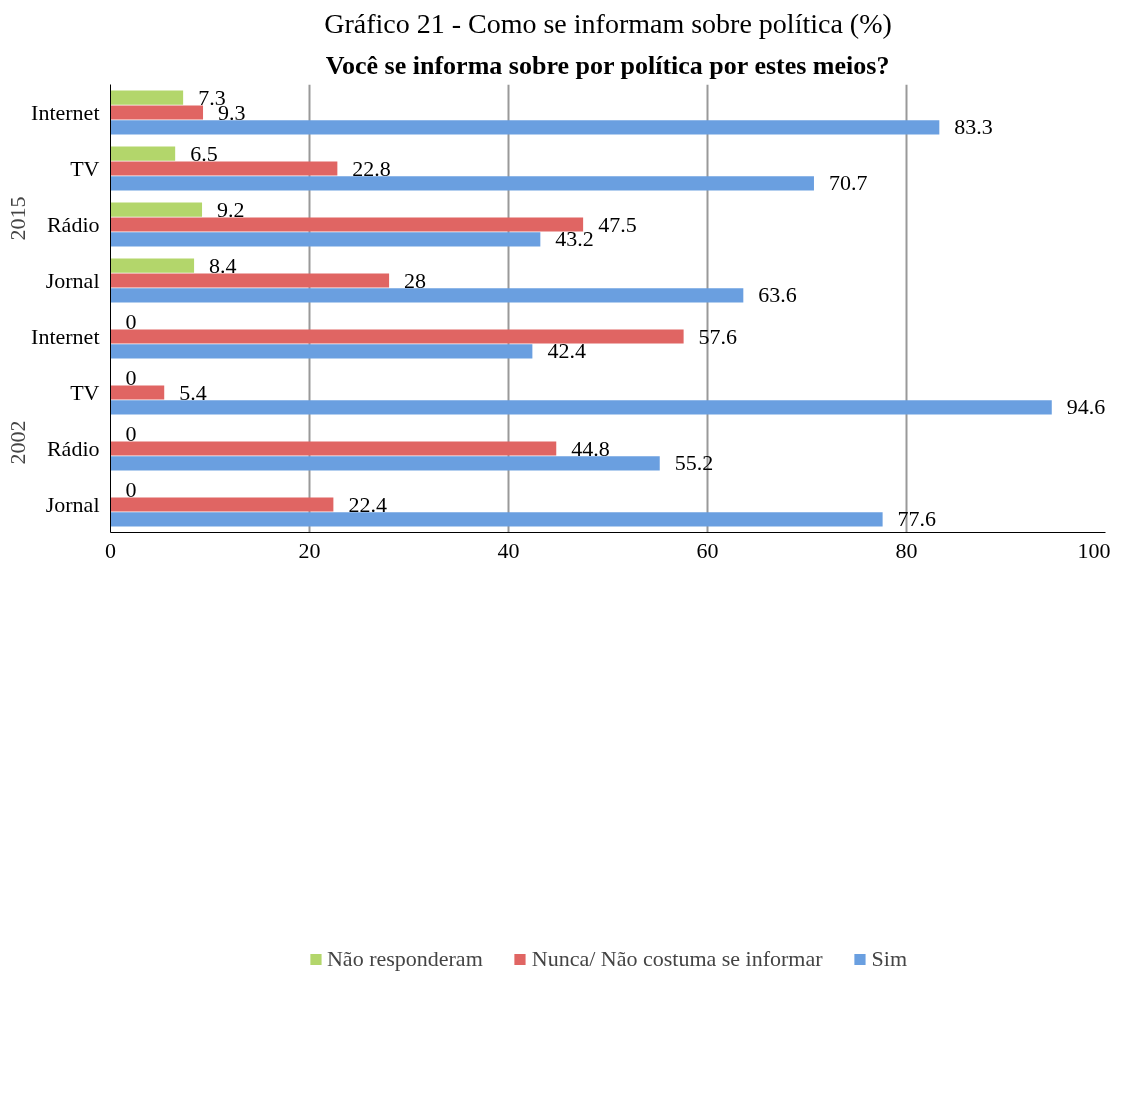 The width and height of the screenshot is (1133, 1117). What do you see at coordinates (371, 168) in the screenshot?
I see `data-label: 22.8` at bounding box center [371, 168].